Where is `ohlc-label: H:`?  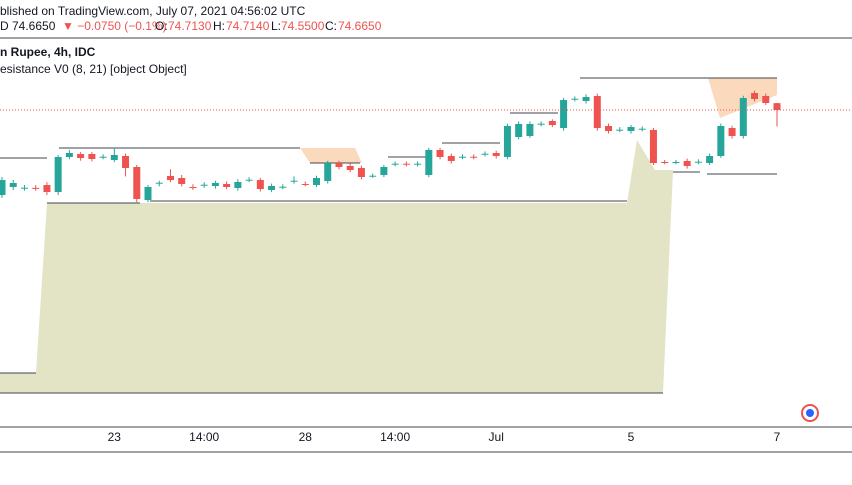
ohlc-label: H: is located at coordinates (219, 26).